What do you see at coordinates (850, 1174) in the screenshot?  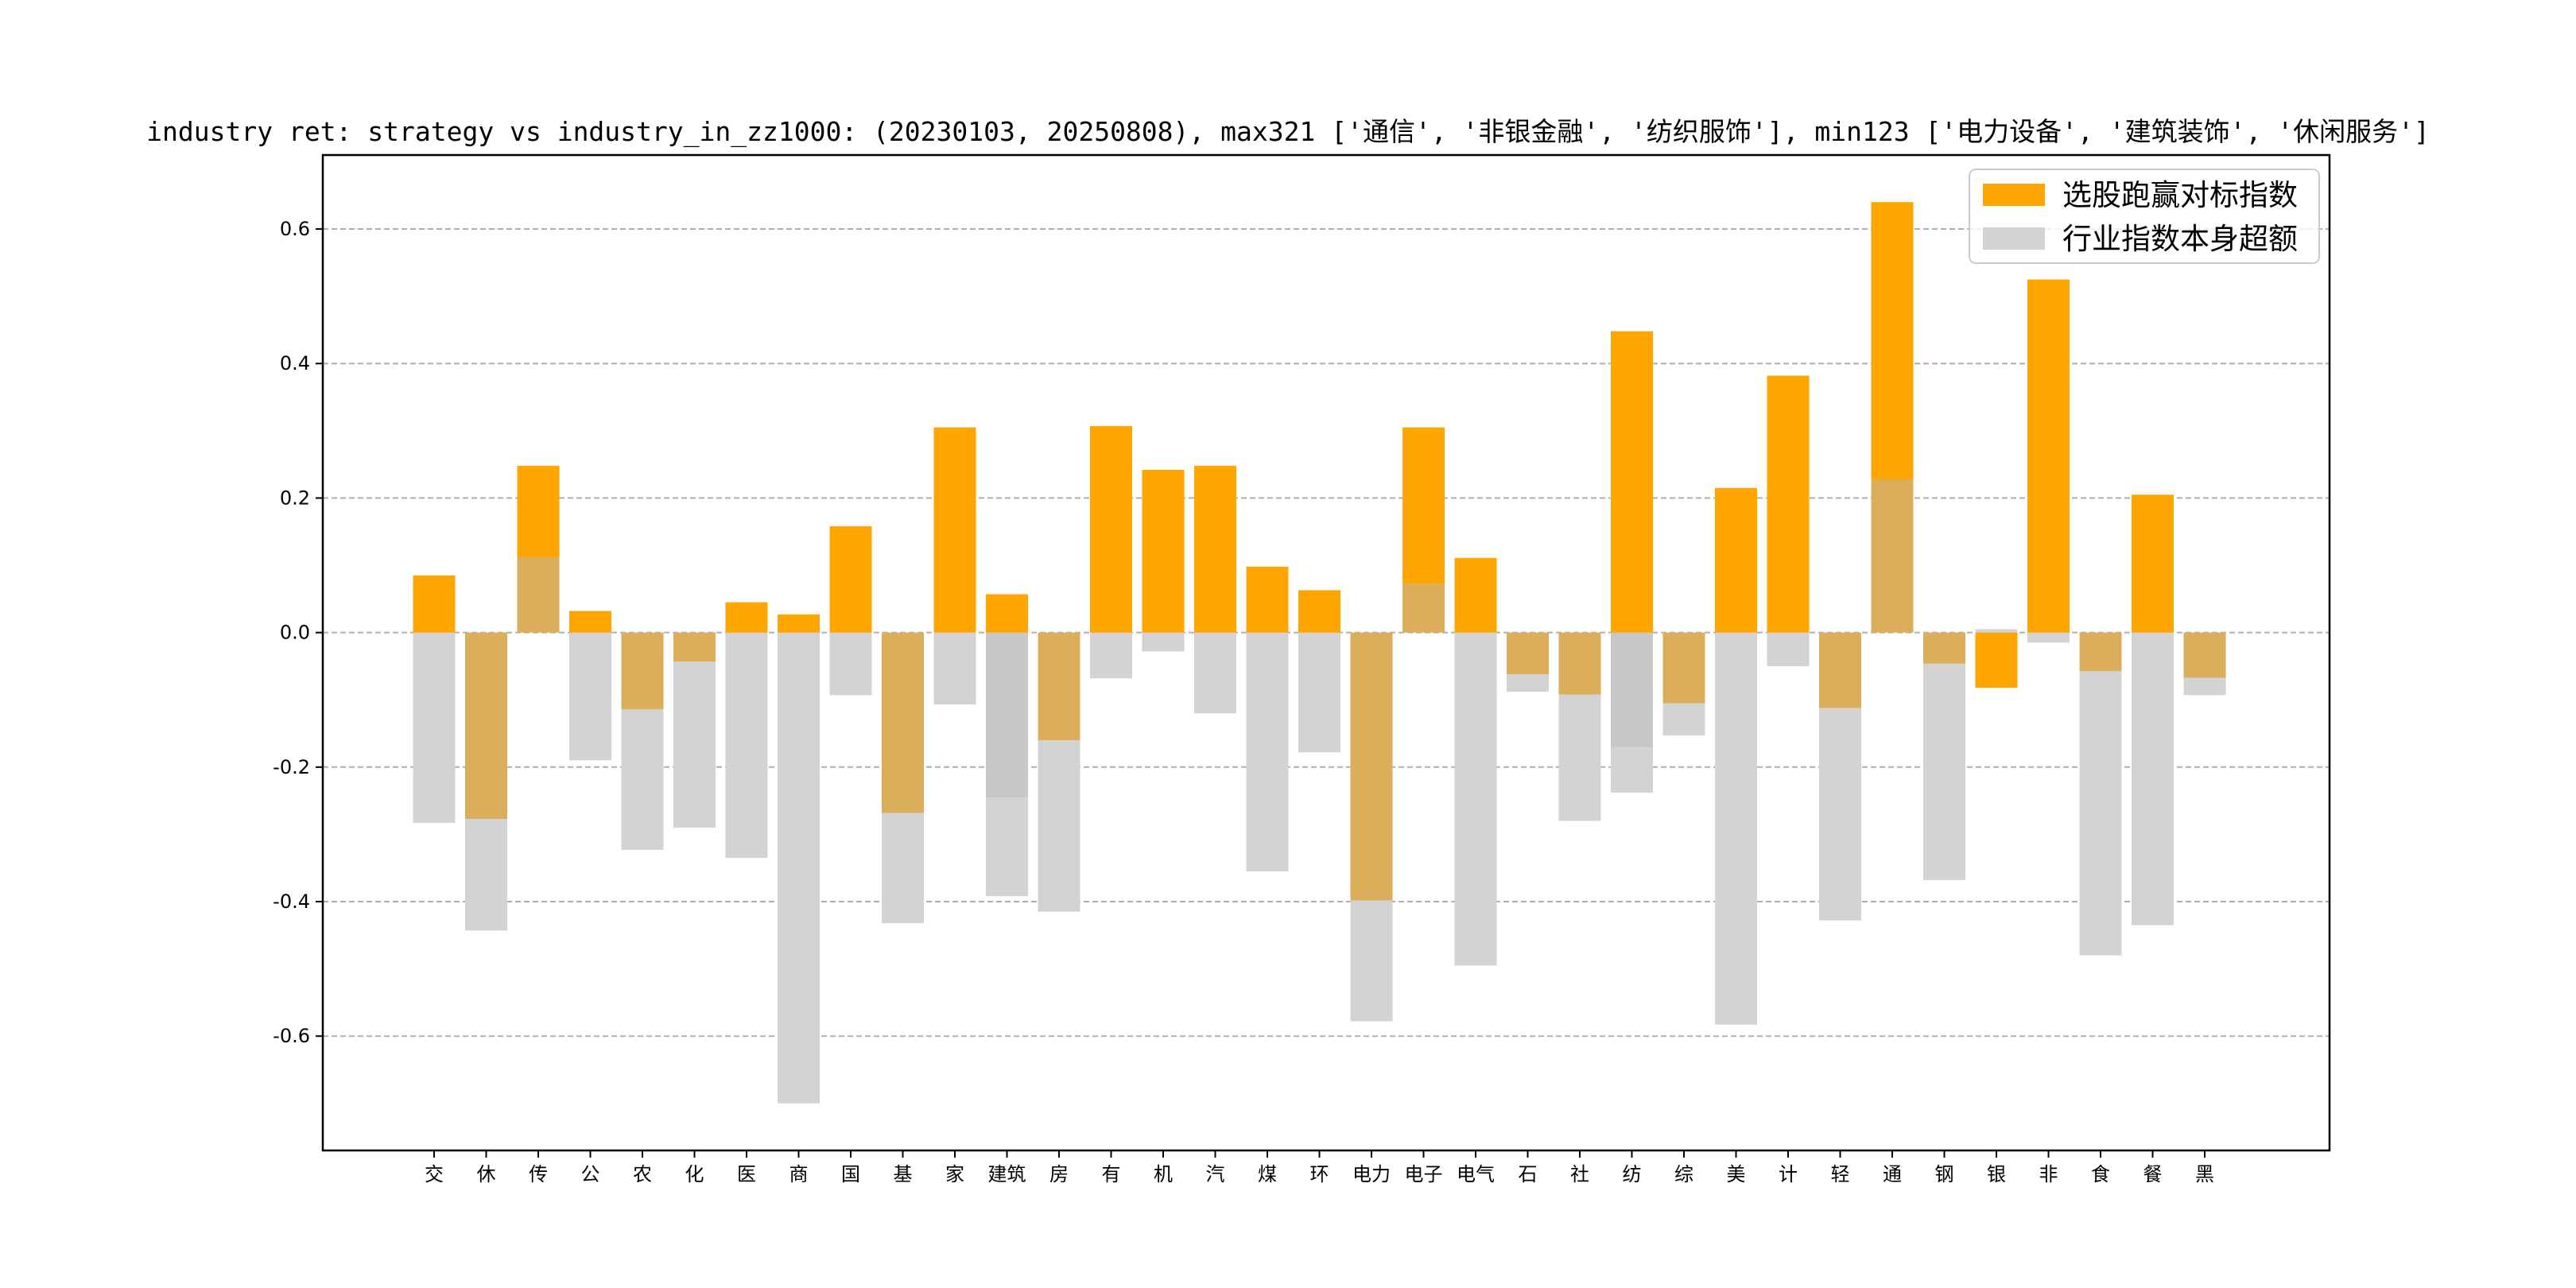 I see `x-tick-label: 国` at bounding box center [850, 1174].